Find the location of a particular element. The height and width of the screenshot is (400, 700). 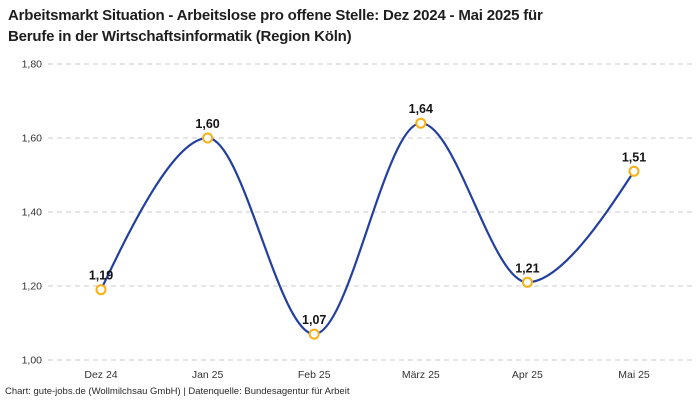

data-point-label: 1,19 is located at coordinates (101, 276).